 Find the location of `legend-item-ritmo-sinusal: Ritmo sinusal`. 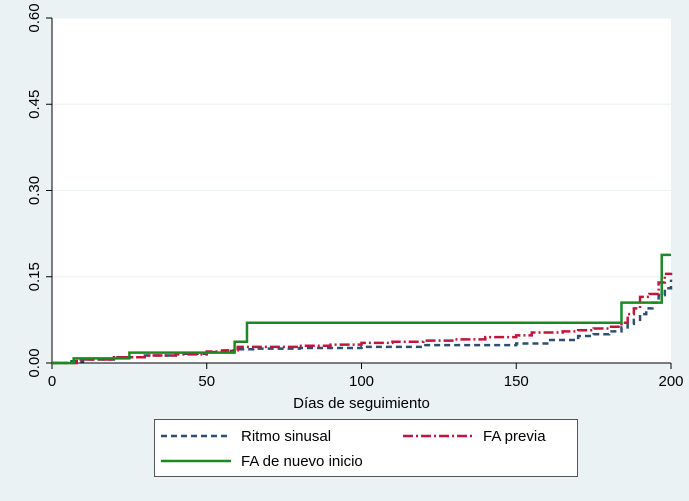

legend-item-ritmo-sinusal: Ritmo sinusal is located at coordinates (246, 436).